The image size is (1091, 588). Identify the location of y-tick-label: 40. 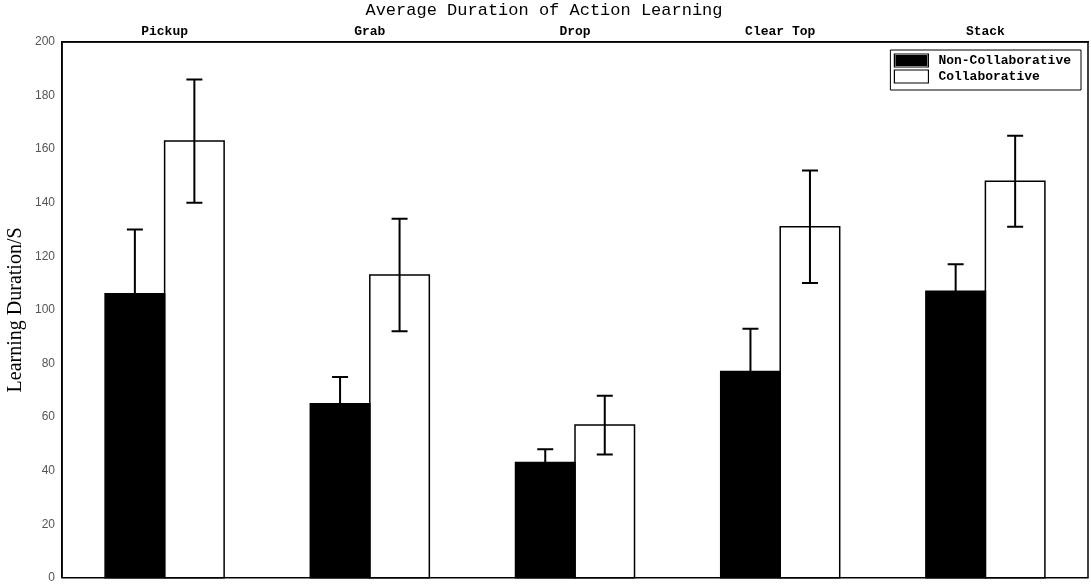
(48, 469).